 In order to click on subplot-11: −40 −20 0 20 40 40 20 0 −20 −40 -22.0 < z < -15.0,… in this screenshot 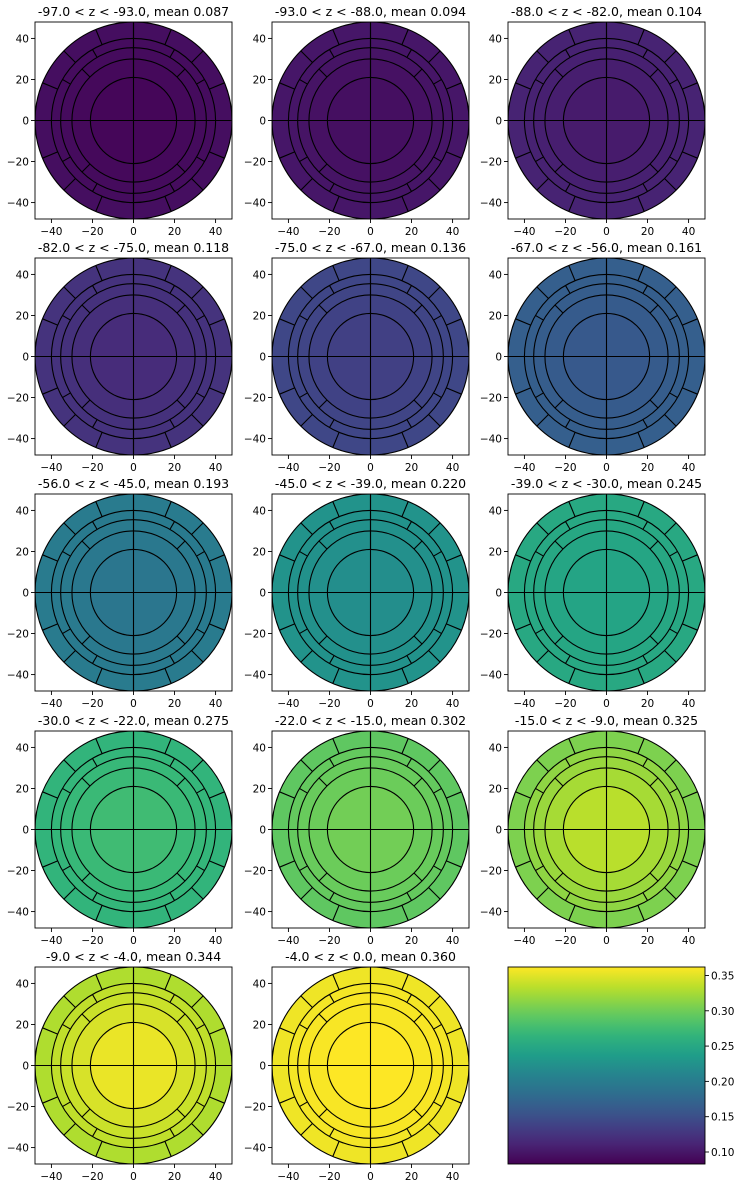, I will do `click(357, 830)`.